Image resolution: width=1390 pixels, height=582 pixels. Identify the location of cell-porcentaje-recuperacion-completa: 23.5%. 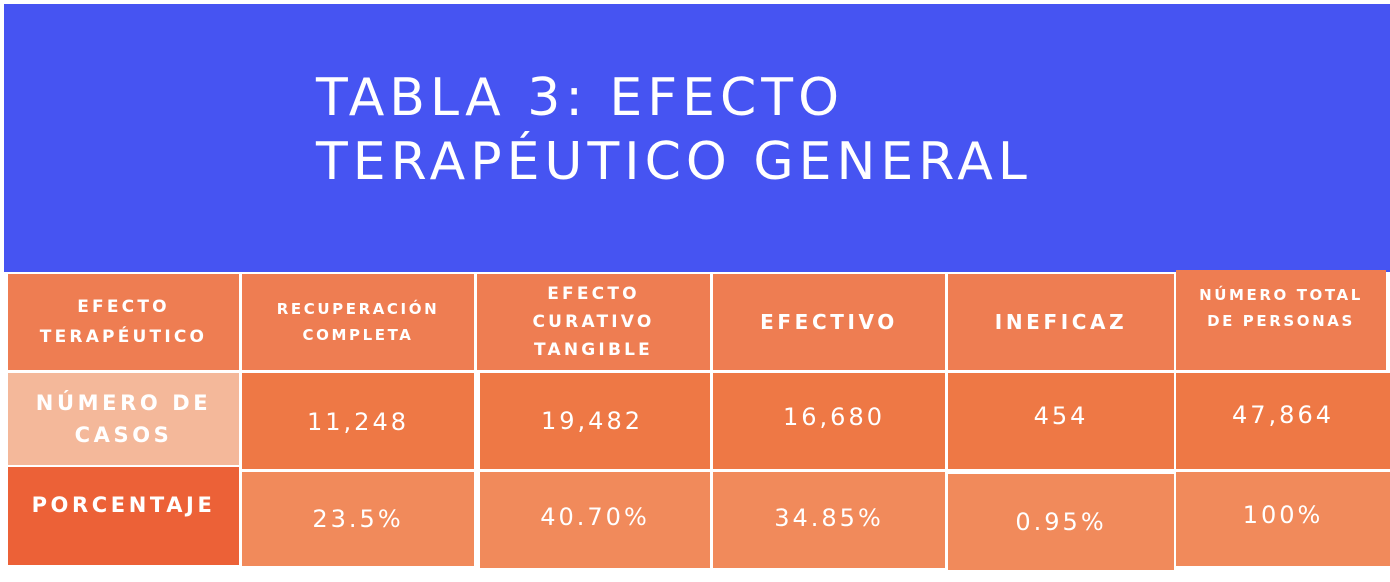
(358, 519).